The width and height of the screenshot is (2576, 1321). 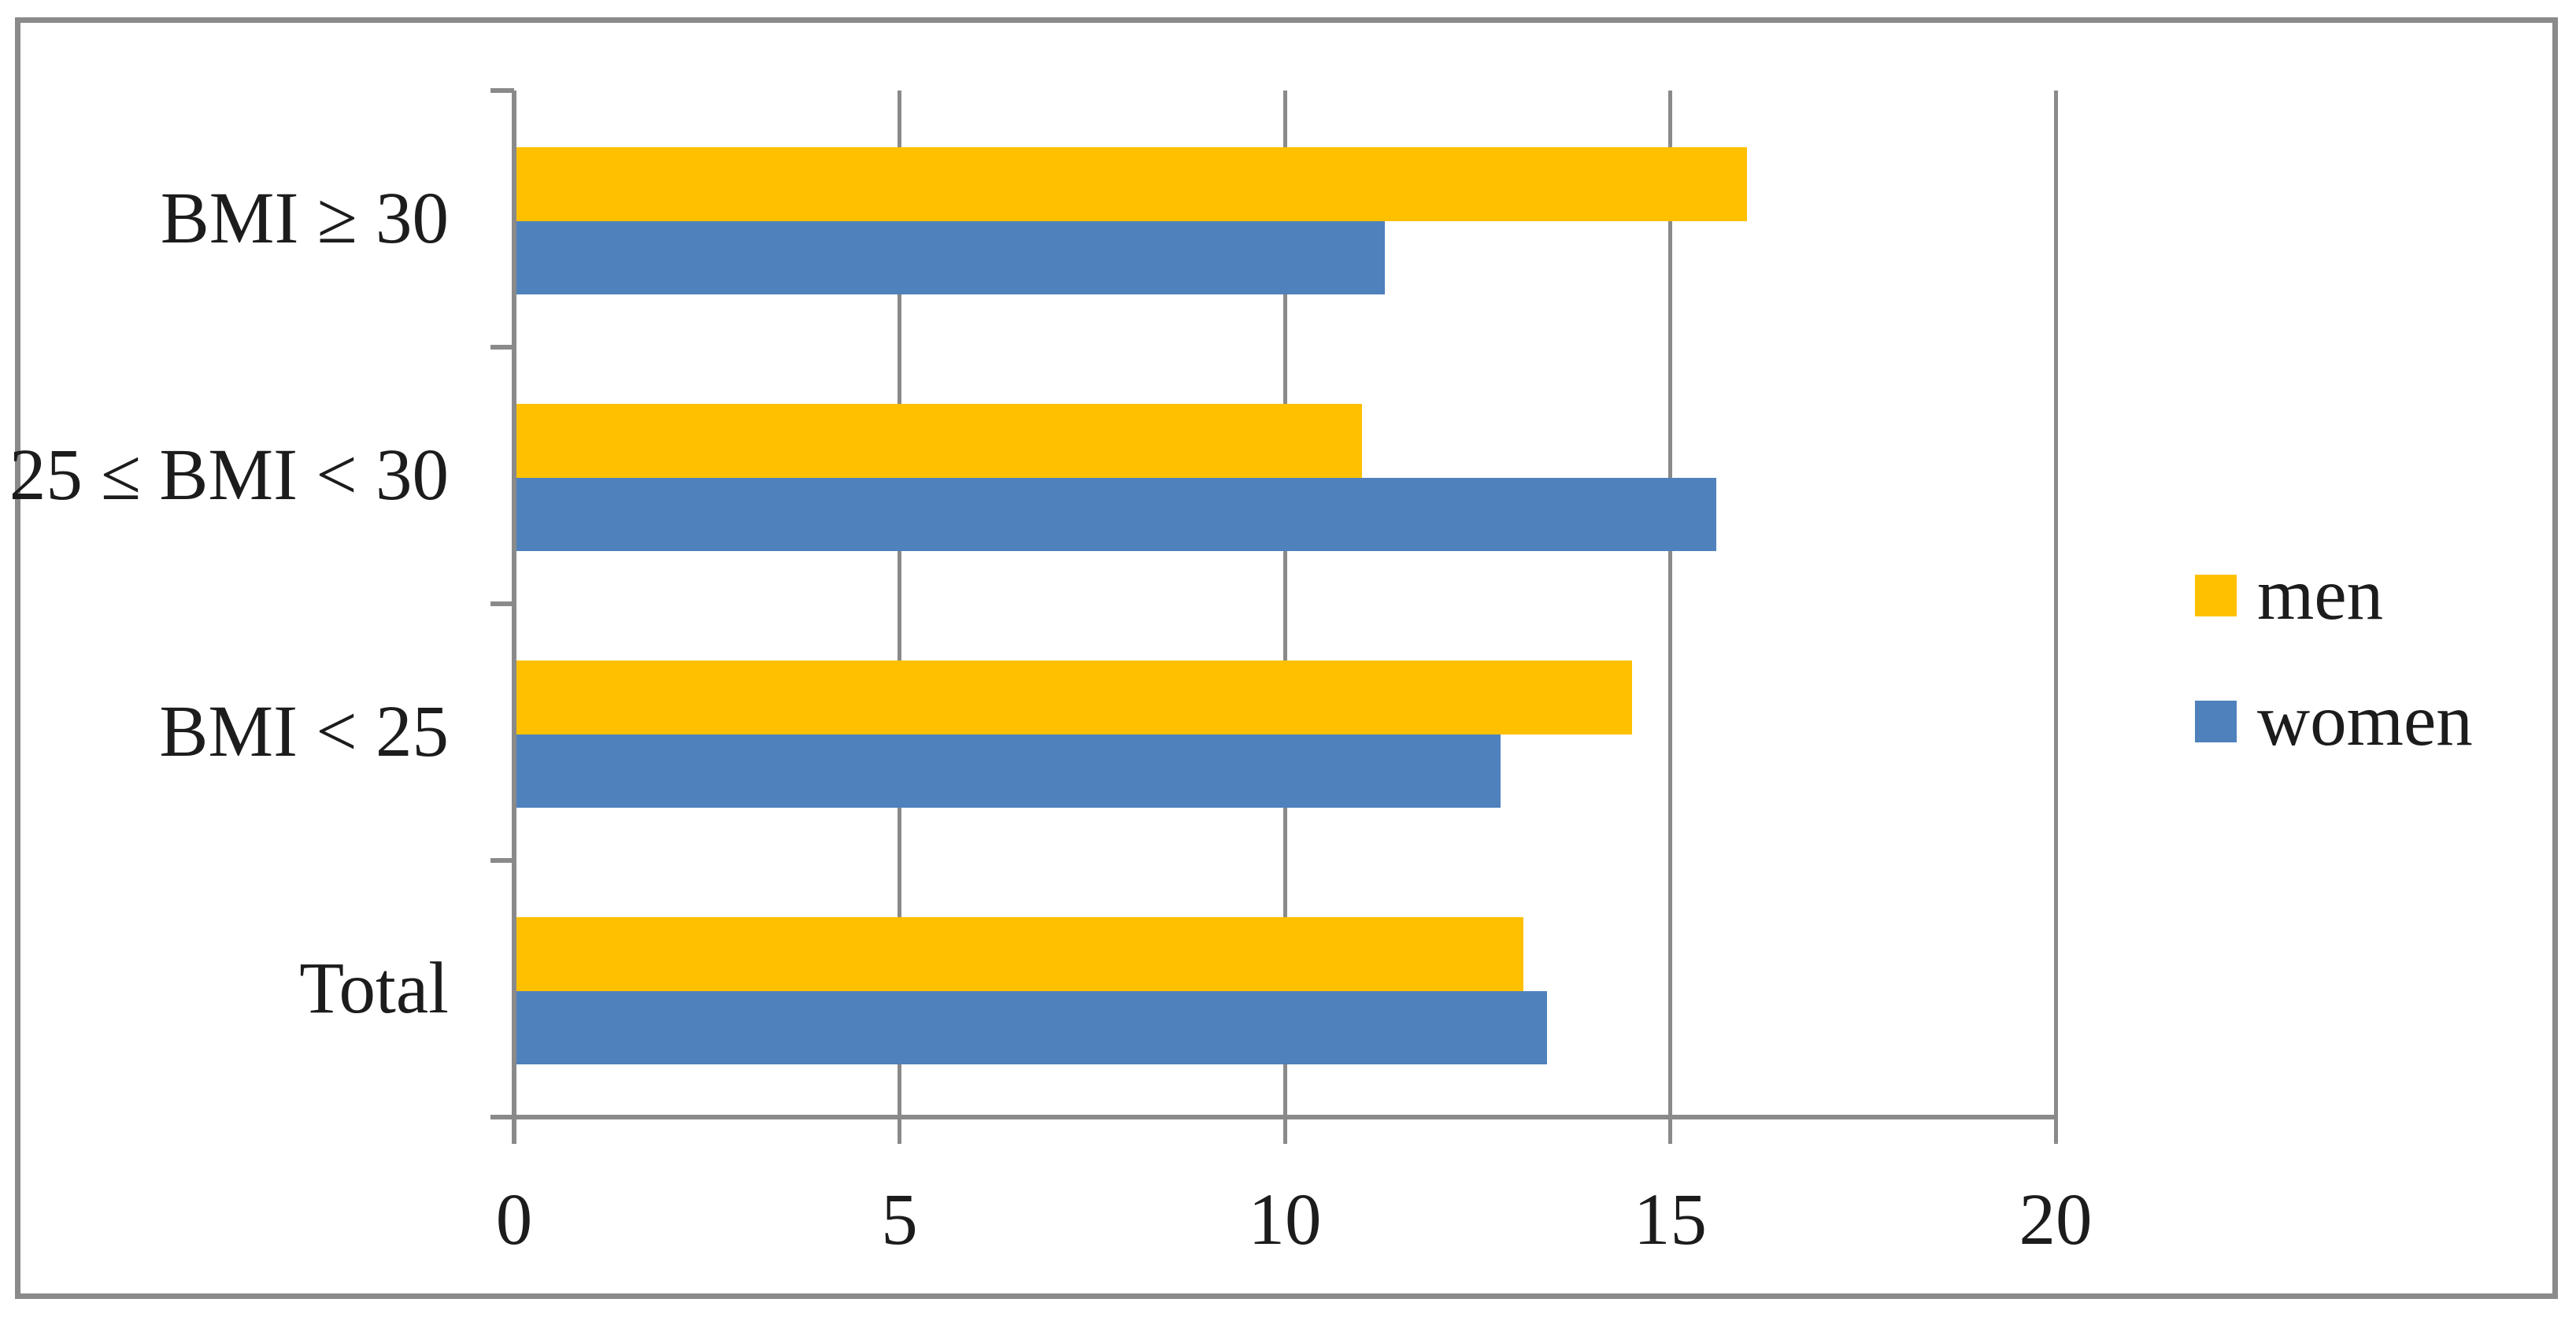 I want to click on legend-label: men, so click(x=2320, y=594).